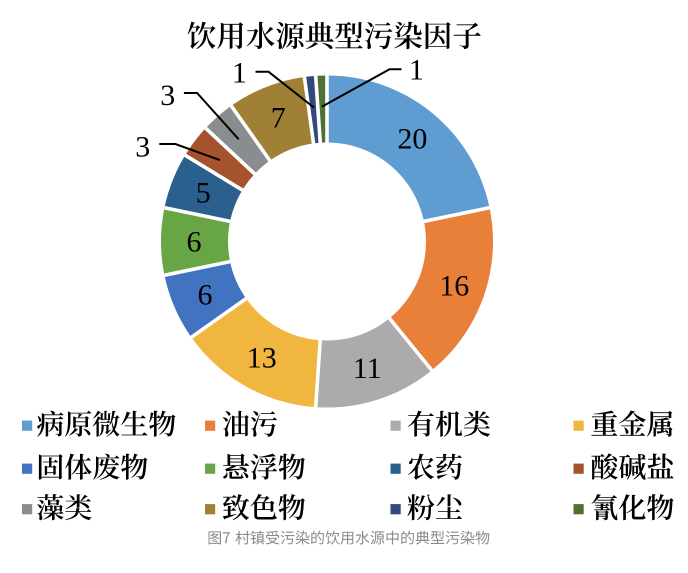  What do you see at coordinates (278, 118) in the screenshot?
I see `svg-text: 7` at bounding box center [278, 118].